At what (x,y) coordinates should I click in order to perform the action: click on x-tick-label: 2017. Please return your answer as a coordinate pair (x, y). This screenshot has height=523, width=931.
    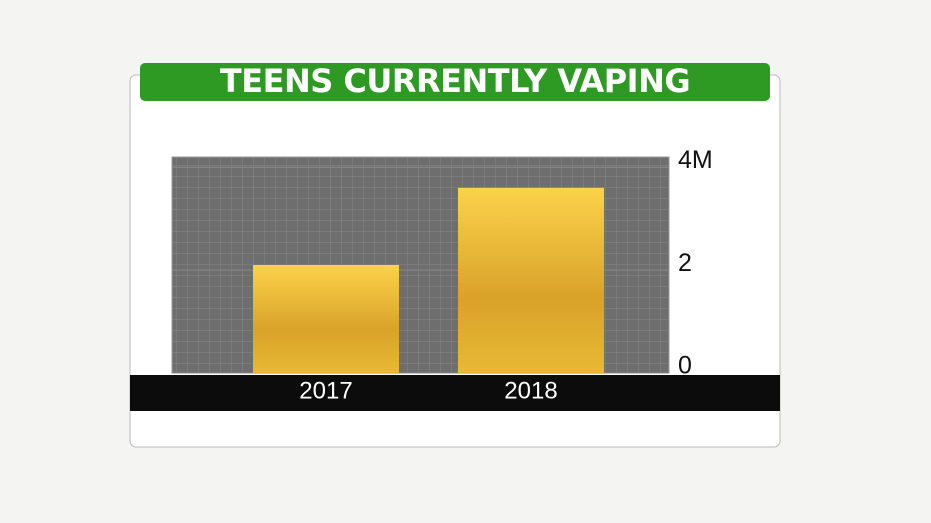
    Looking at the image, I should click on (325, 390).